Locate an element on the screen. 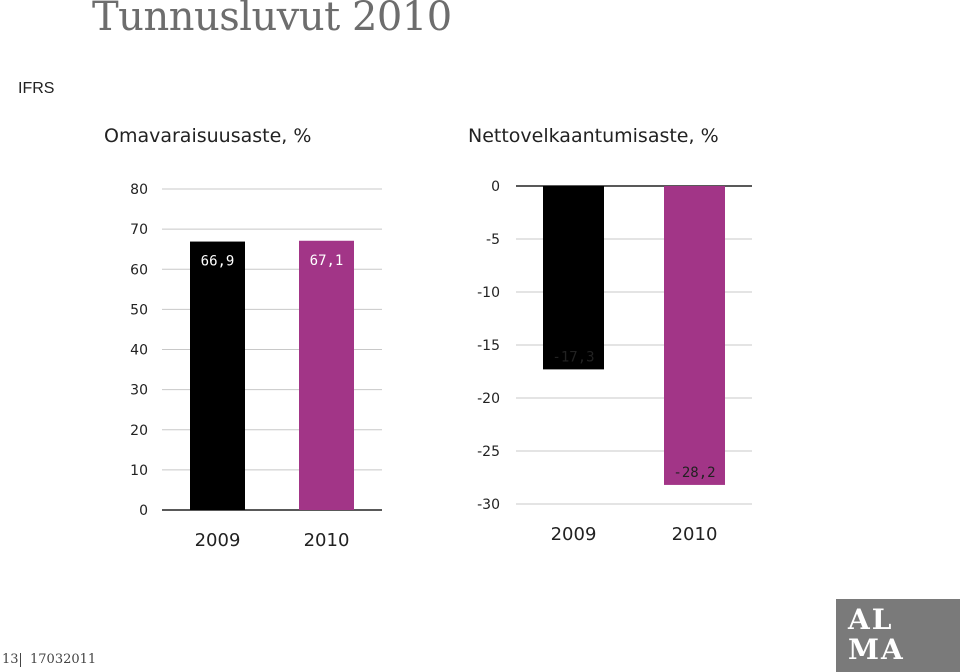 Image resolution: width=960 pixels, height=672 pixels. alma-logo: AL MA is located at coordinates (898, 635).